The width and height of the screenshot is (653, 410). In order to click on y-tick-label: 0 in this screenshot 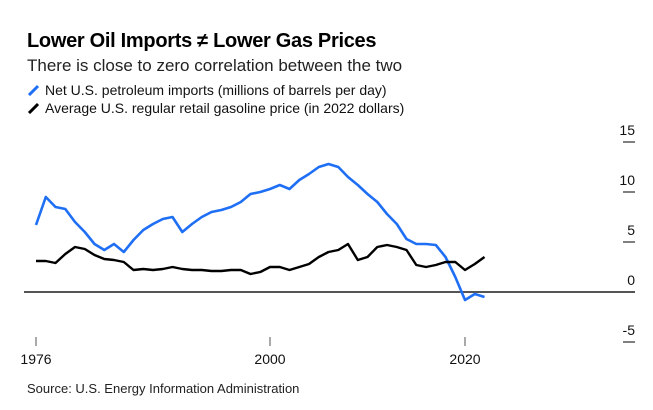, I will do `click(631, 280)`.